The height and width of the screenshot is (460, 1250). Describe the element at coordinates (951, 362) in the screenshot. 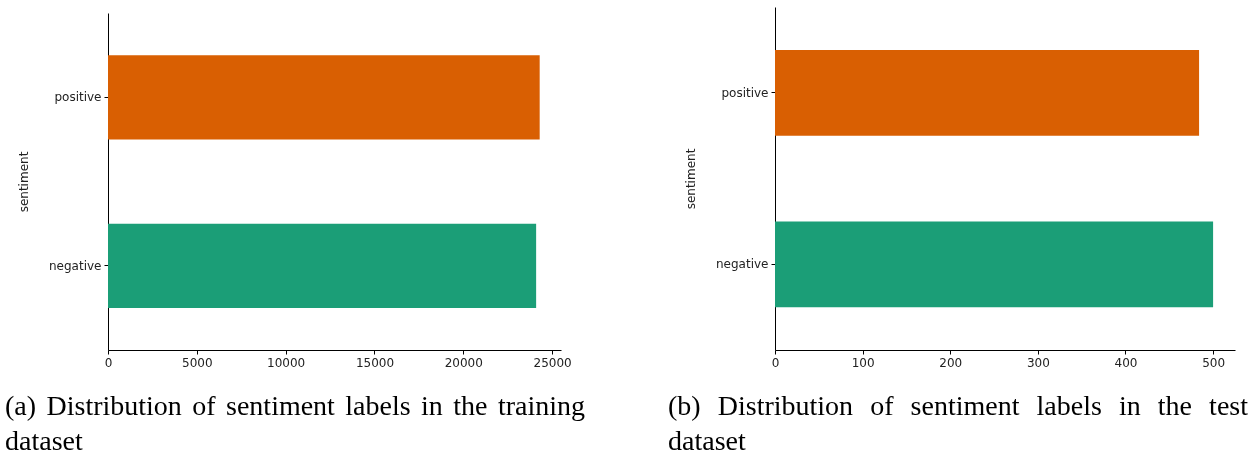

I see `x-tick-label: 200` at that location.